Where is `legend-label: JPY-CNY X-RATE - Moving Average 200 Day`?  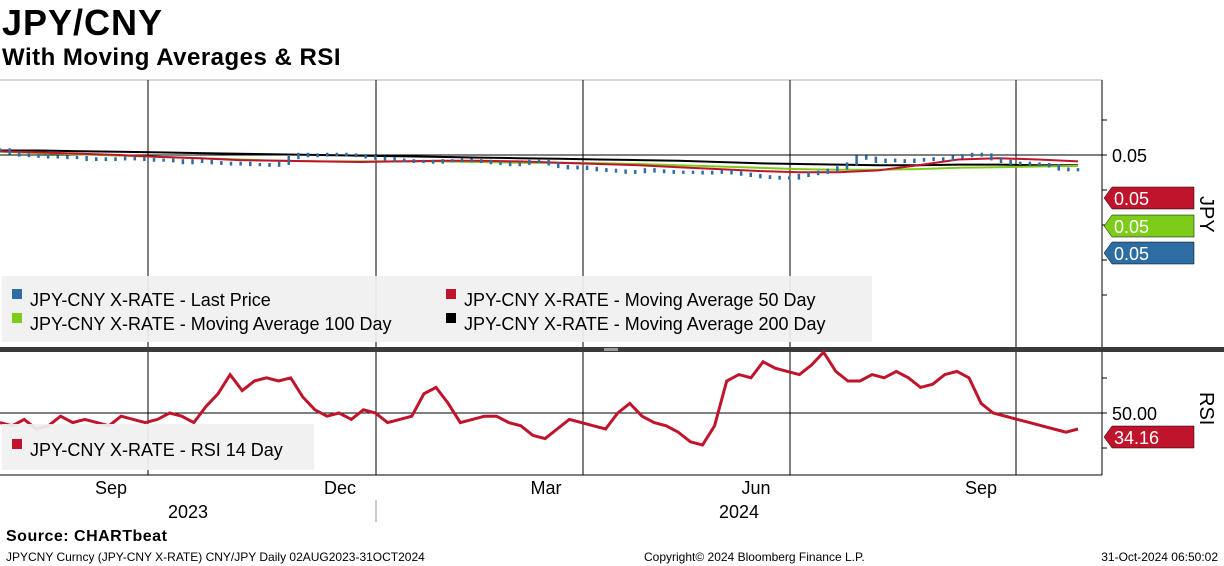 legend-label: JPY-CNY X-RATE - Moving Average 200 Day is located at coordinates (645, 324).